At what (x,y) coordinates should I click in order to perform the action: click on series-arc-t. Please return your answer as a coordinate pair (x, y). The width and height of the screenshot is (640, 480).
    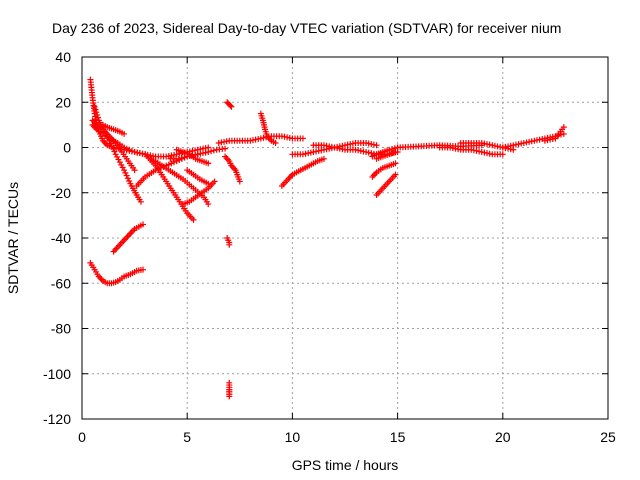
    Looking at the image, I should click on (268, 128).